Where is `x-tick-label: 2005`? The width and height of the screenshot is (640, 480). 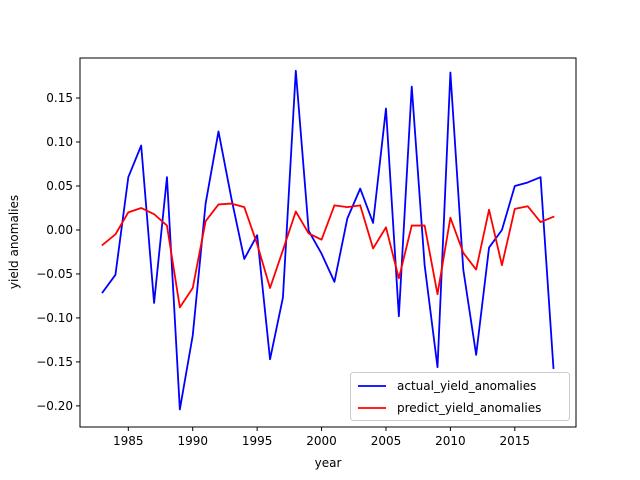 x-tick-label: 2005 is located at coordinates (386, 441).